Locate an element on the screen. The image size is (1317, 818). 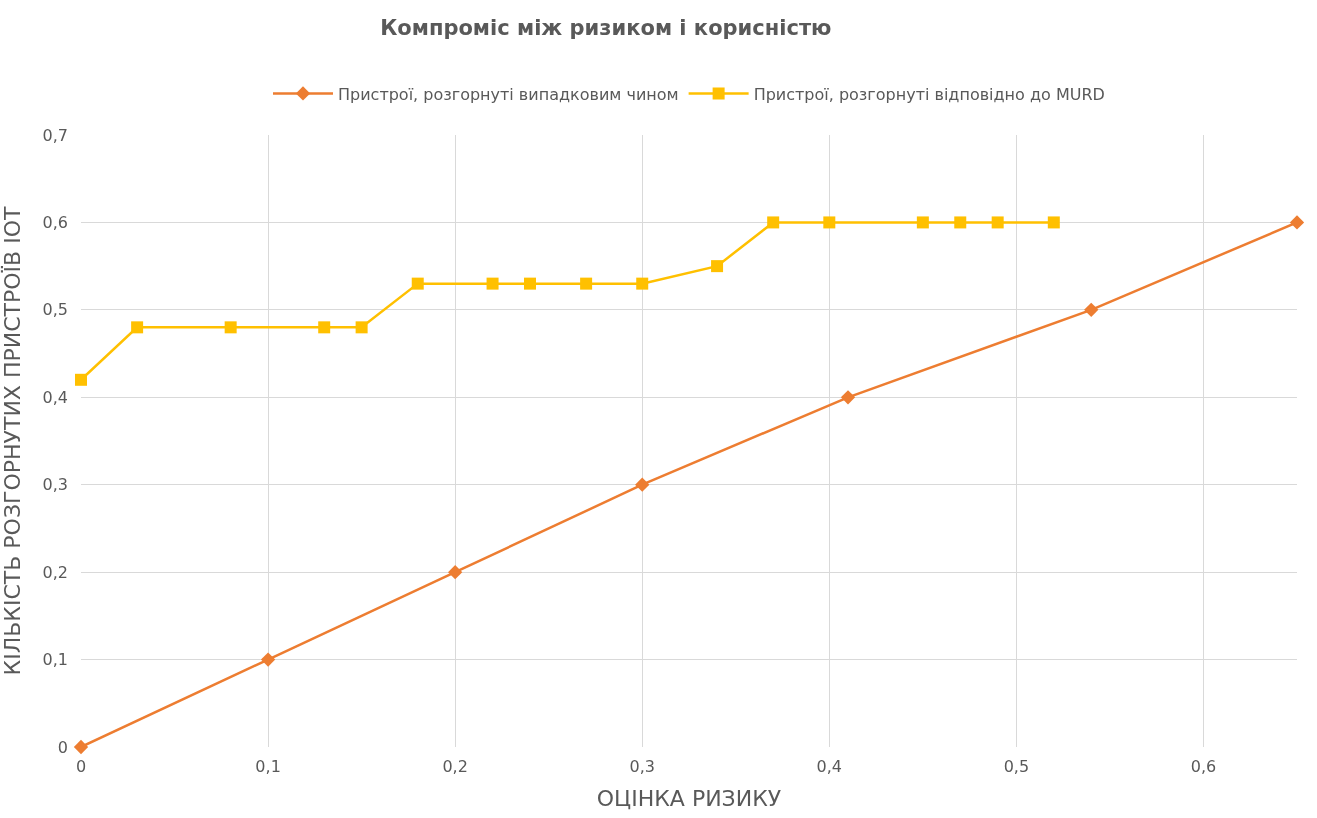
y-tick-label: 0 is located at coordinates (62, 747).